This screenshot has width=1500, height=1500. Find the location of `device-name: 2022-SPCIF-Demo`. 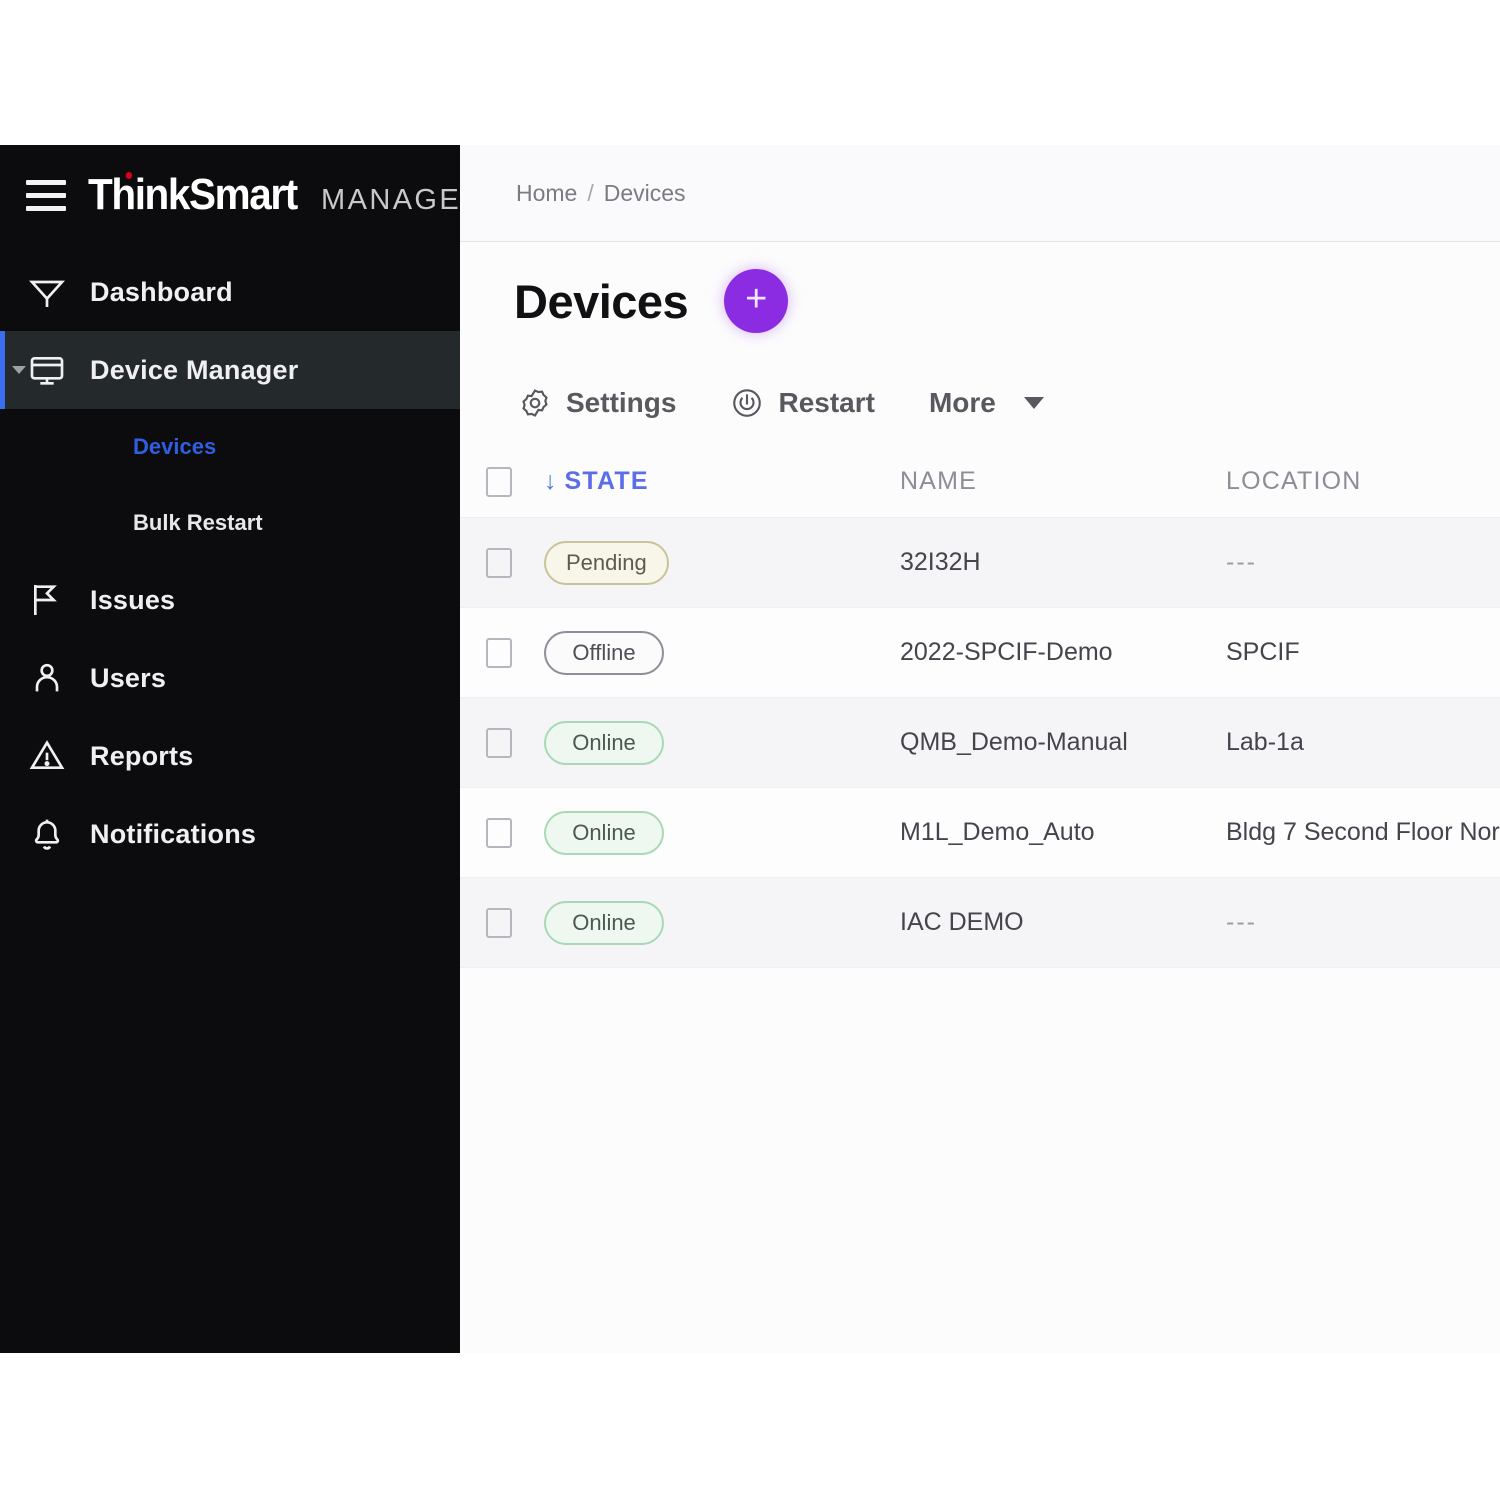

device-name: 2022-SPCIF-Demo is located at coordinates (1006, 652).